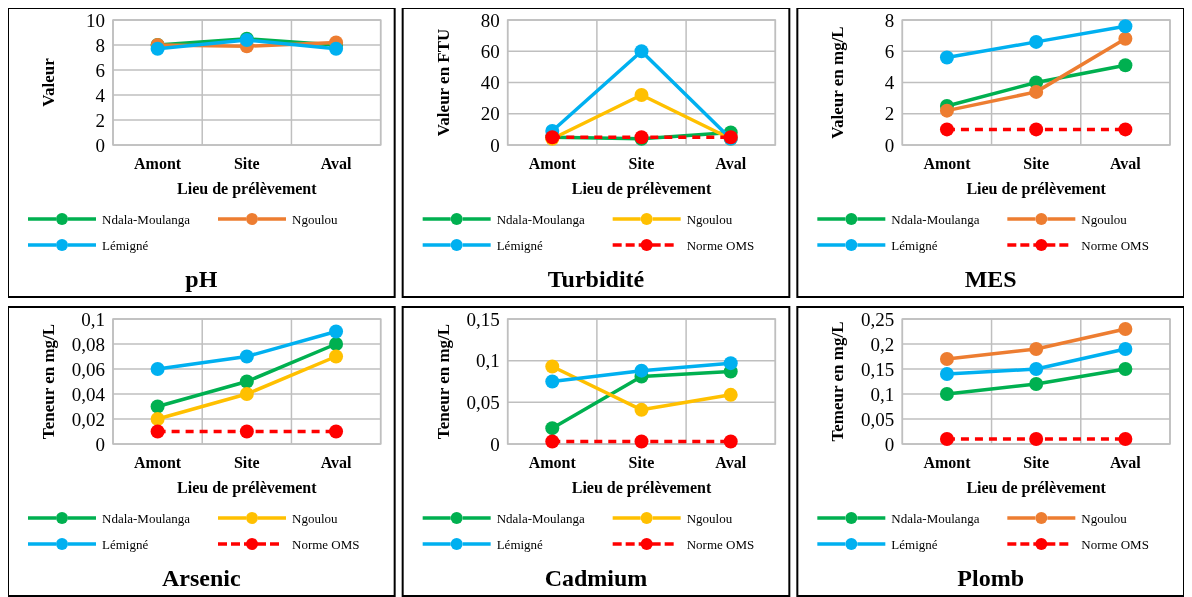 The image size is (1192, 597). I want to click on y-tick-label: 40, so click(490, 83).